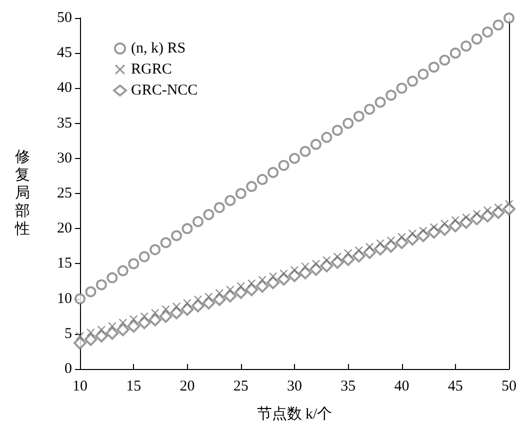  What do you see at coordinates (164, 90) in the screenshot?
I see `legend-label: GRC-NCC` at bounding box center [164, 90].